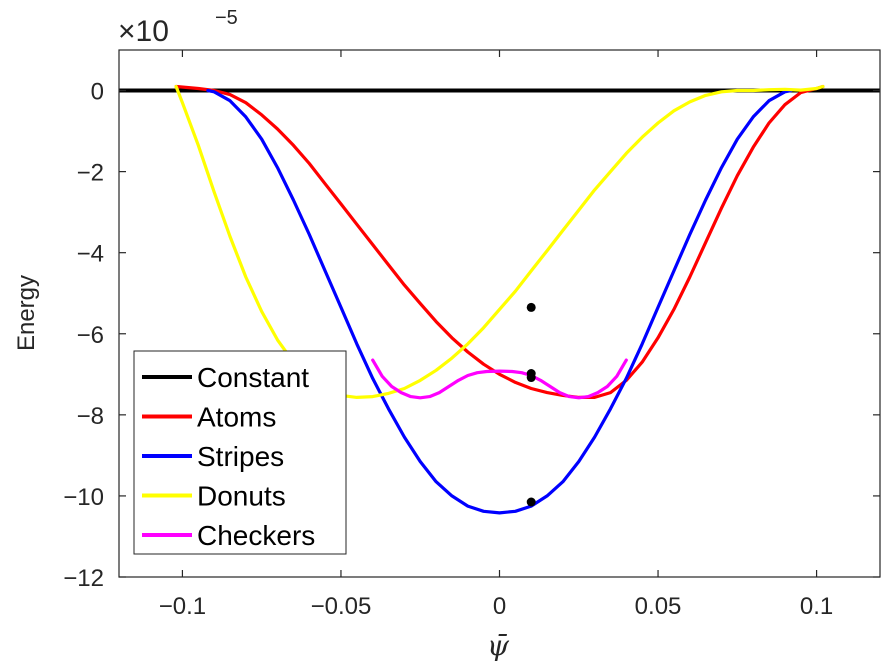  Describe the element at coordinates (90, 254) in the screenshot. I see `y-tick-label: −4` at that location.